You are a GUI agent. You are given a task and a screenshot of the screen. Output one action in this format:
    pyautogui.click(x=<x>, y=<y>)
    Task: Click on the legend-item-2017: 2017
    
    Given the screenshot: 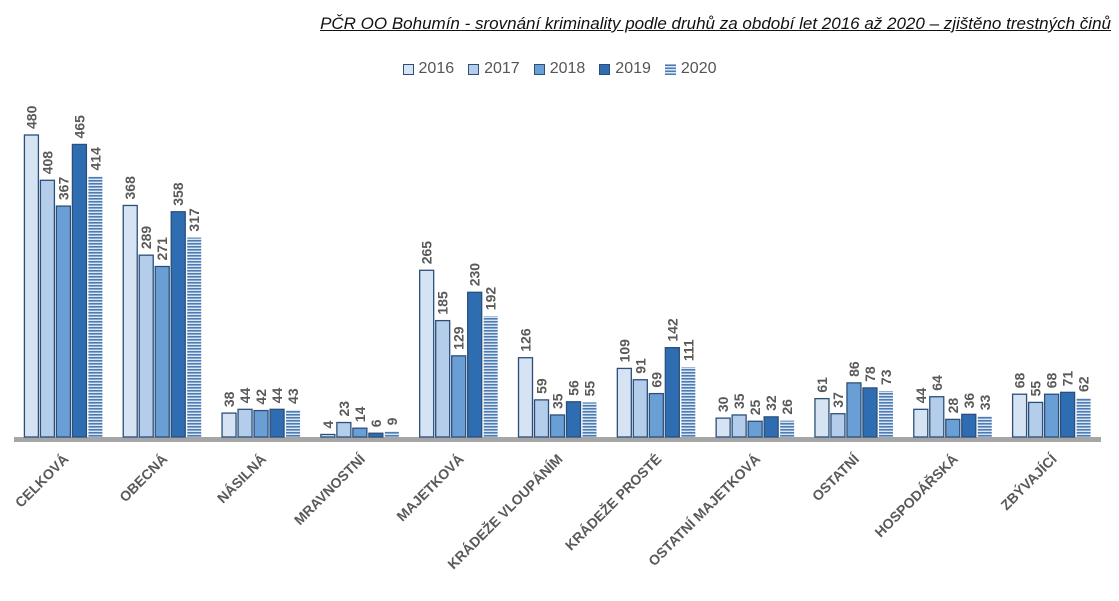 What is the action you would take?
    pyautogui.click(x=494, y=69)
    